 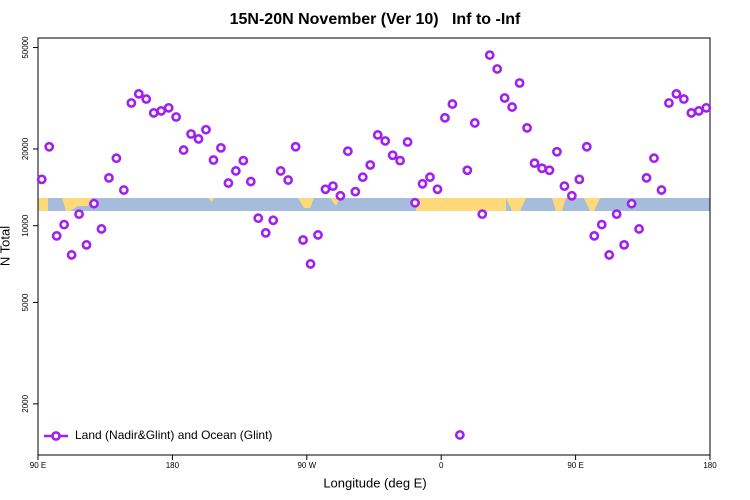 I want to click on ocean, so click(x=374, y=204).